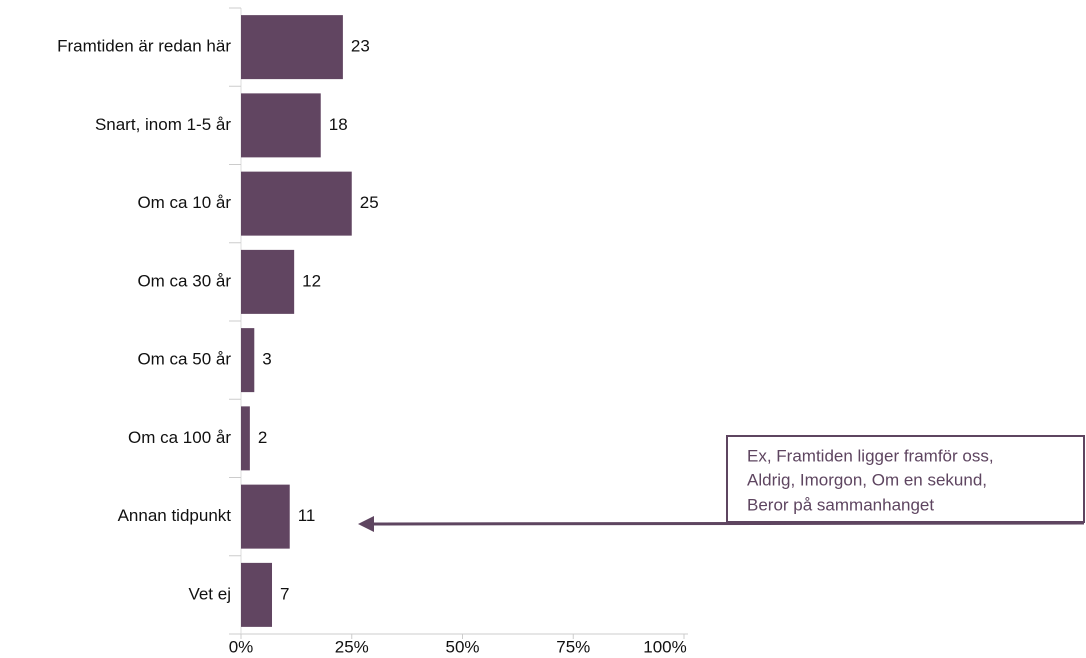 This screenshot has height=658, width=1086. I want to click on value-label: 25, so click(369, 202).